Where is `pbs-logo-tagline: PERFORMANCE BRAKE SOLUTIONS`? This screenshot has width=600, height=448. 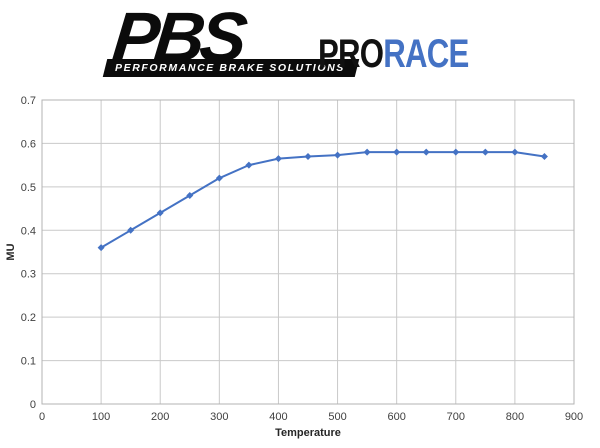
pbs-logo-tagline: PERFORMANCE BRAKE SOLUTIONS is located at coordinates (230, 68).